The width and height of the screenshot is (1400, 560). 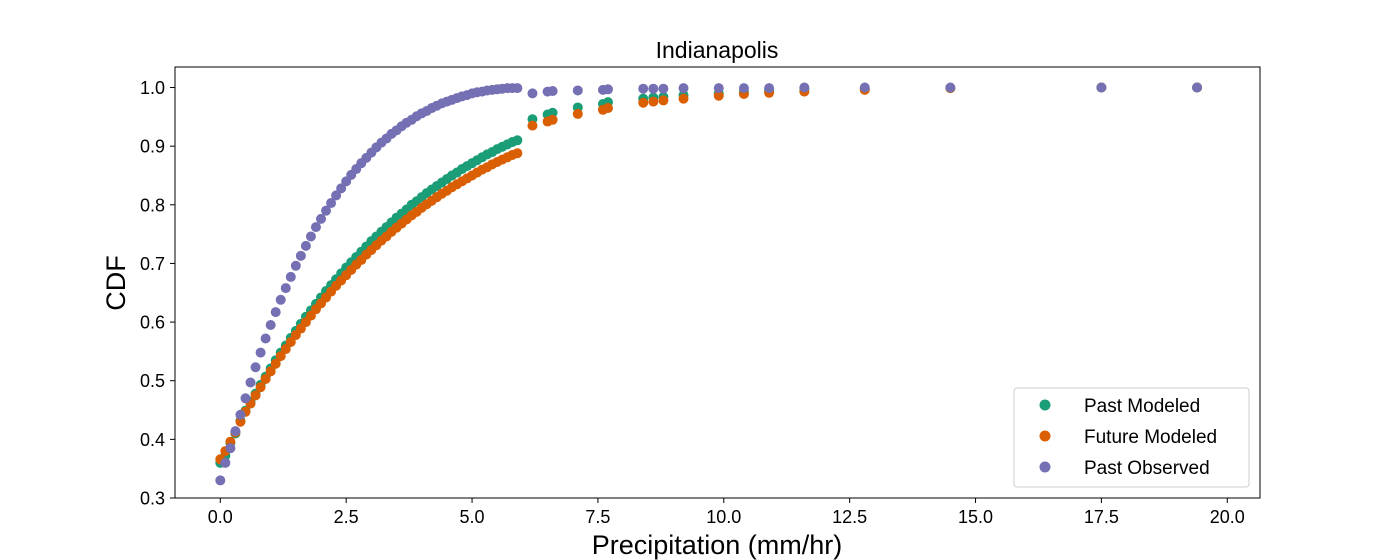 I want to click on x-tick-label: 5.0, so click(x=472, y=517).